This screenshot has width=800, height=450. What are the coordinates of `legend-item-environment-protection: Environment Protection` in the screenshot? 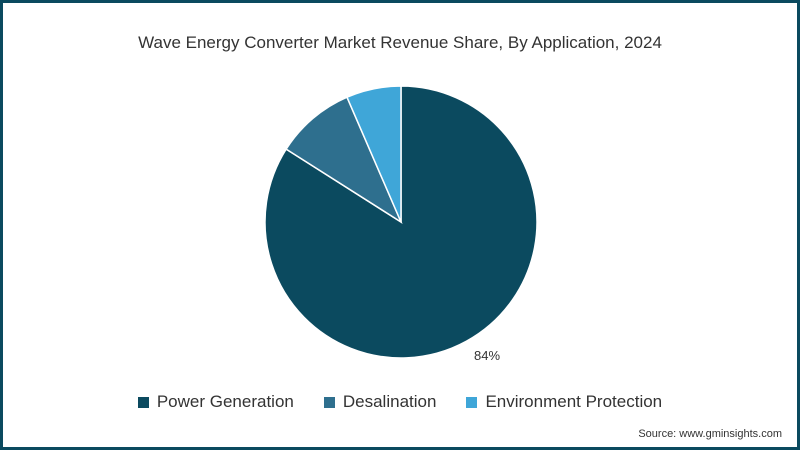 It's located at (564, 402).